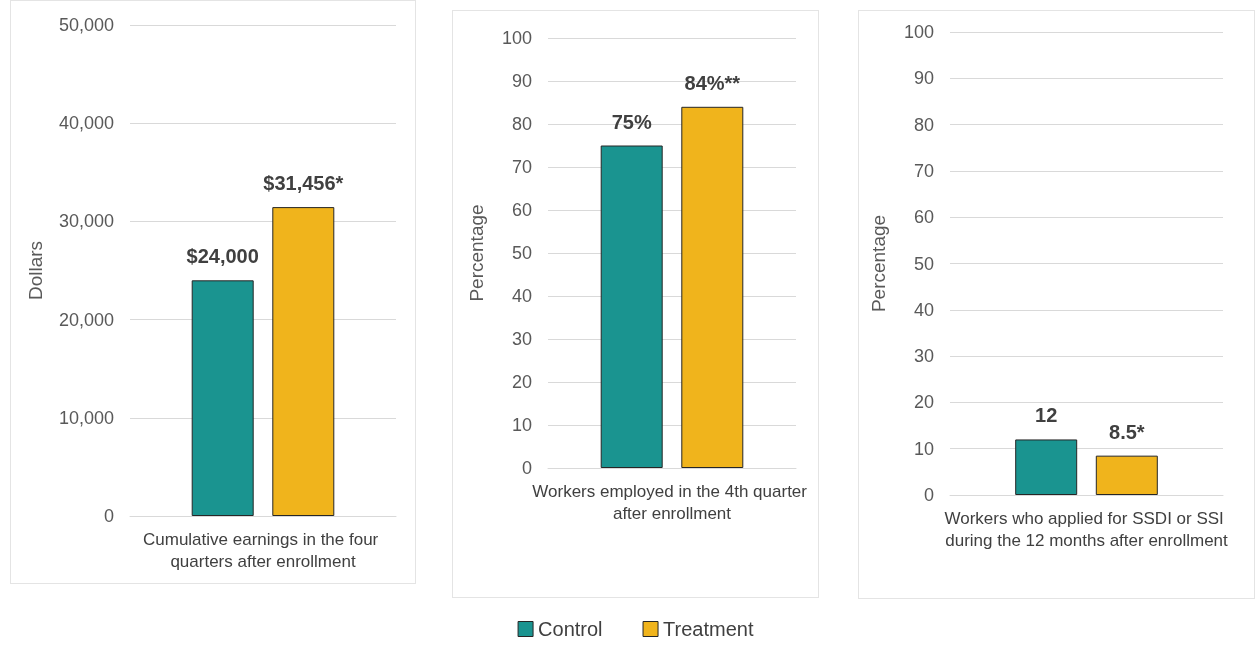 The height and width of the screenshot is (656, 1256). Describe the element at coordinates (86, 123) in the screenshot. I see `y-tick-label: 40,000` at that location.